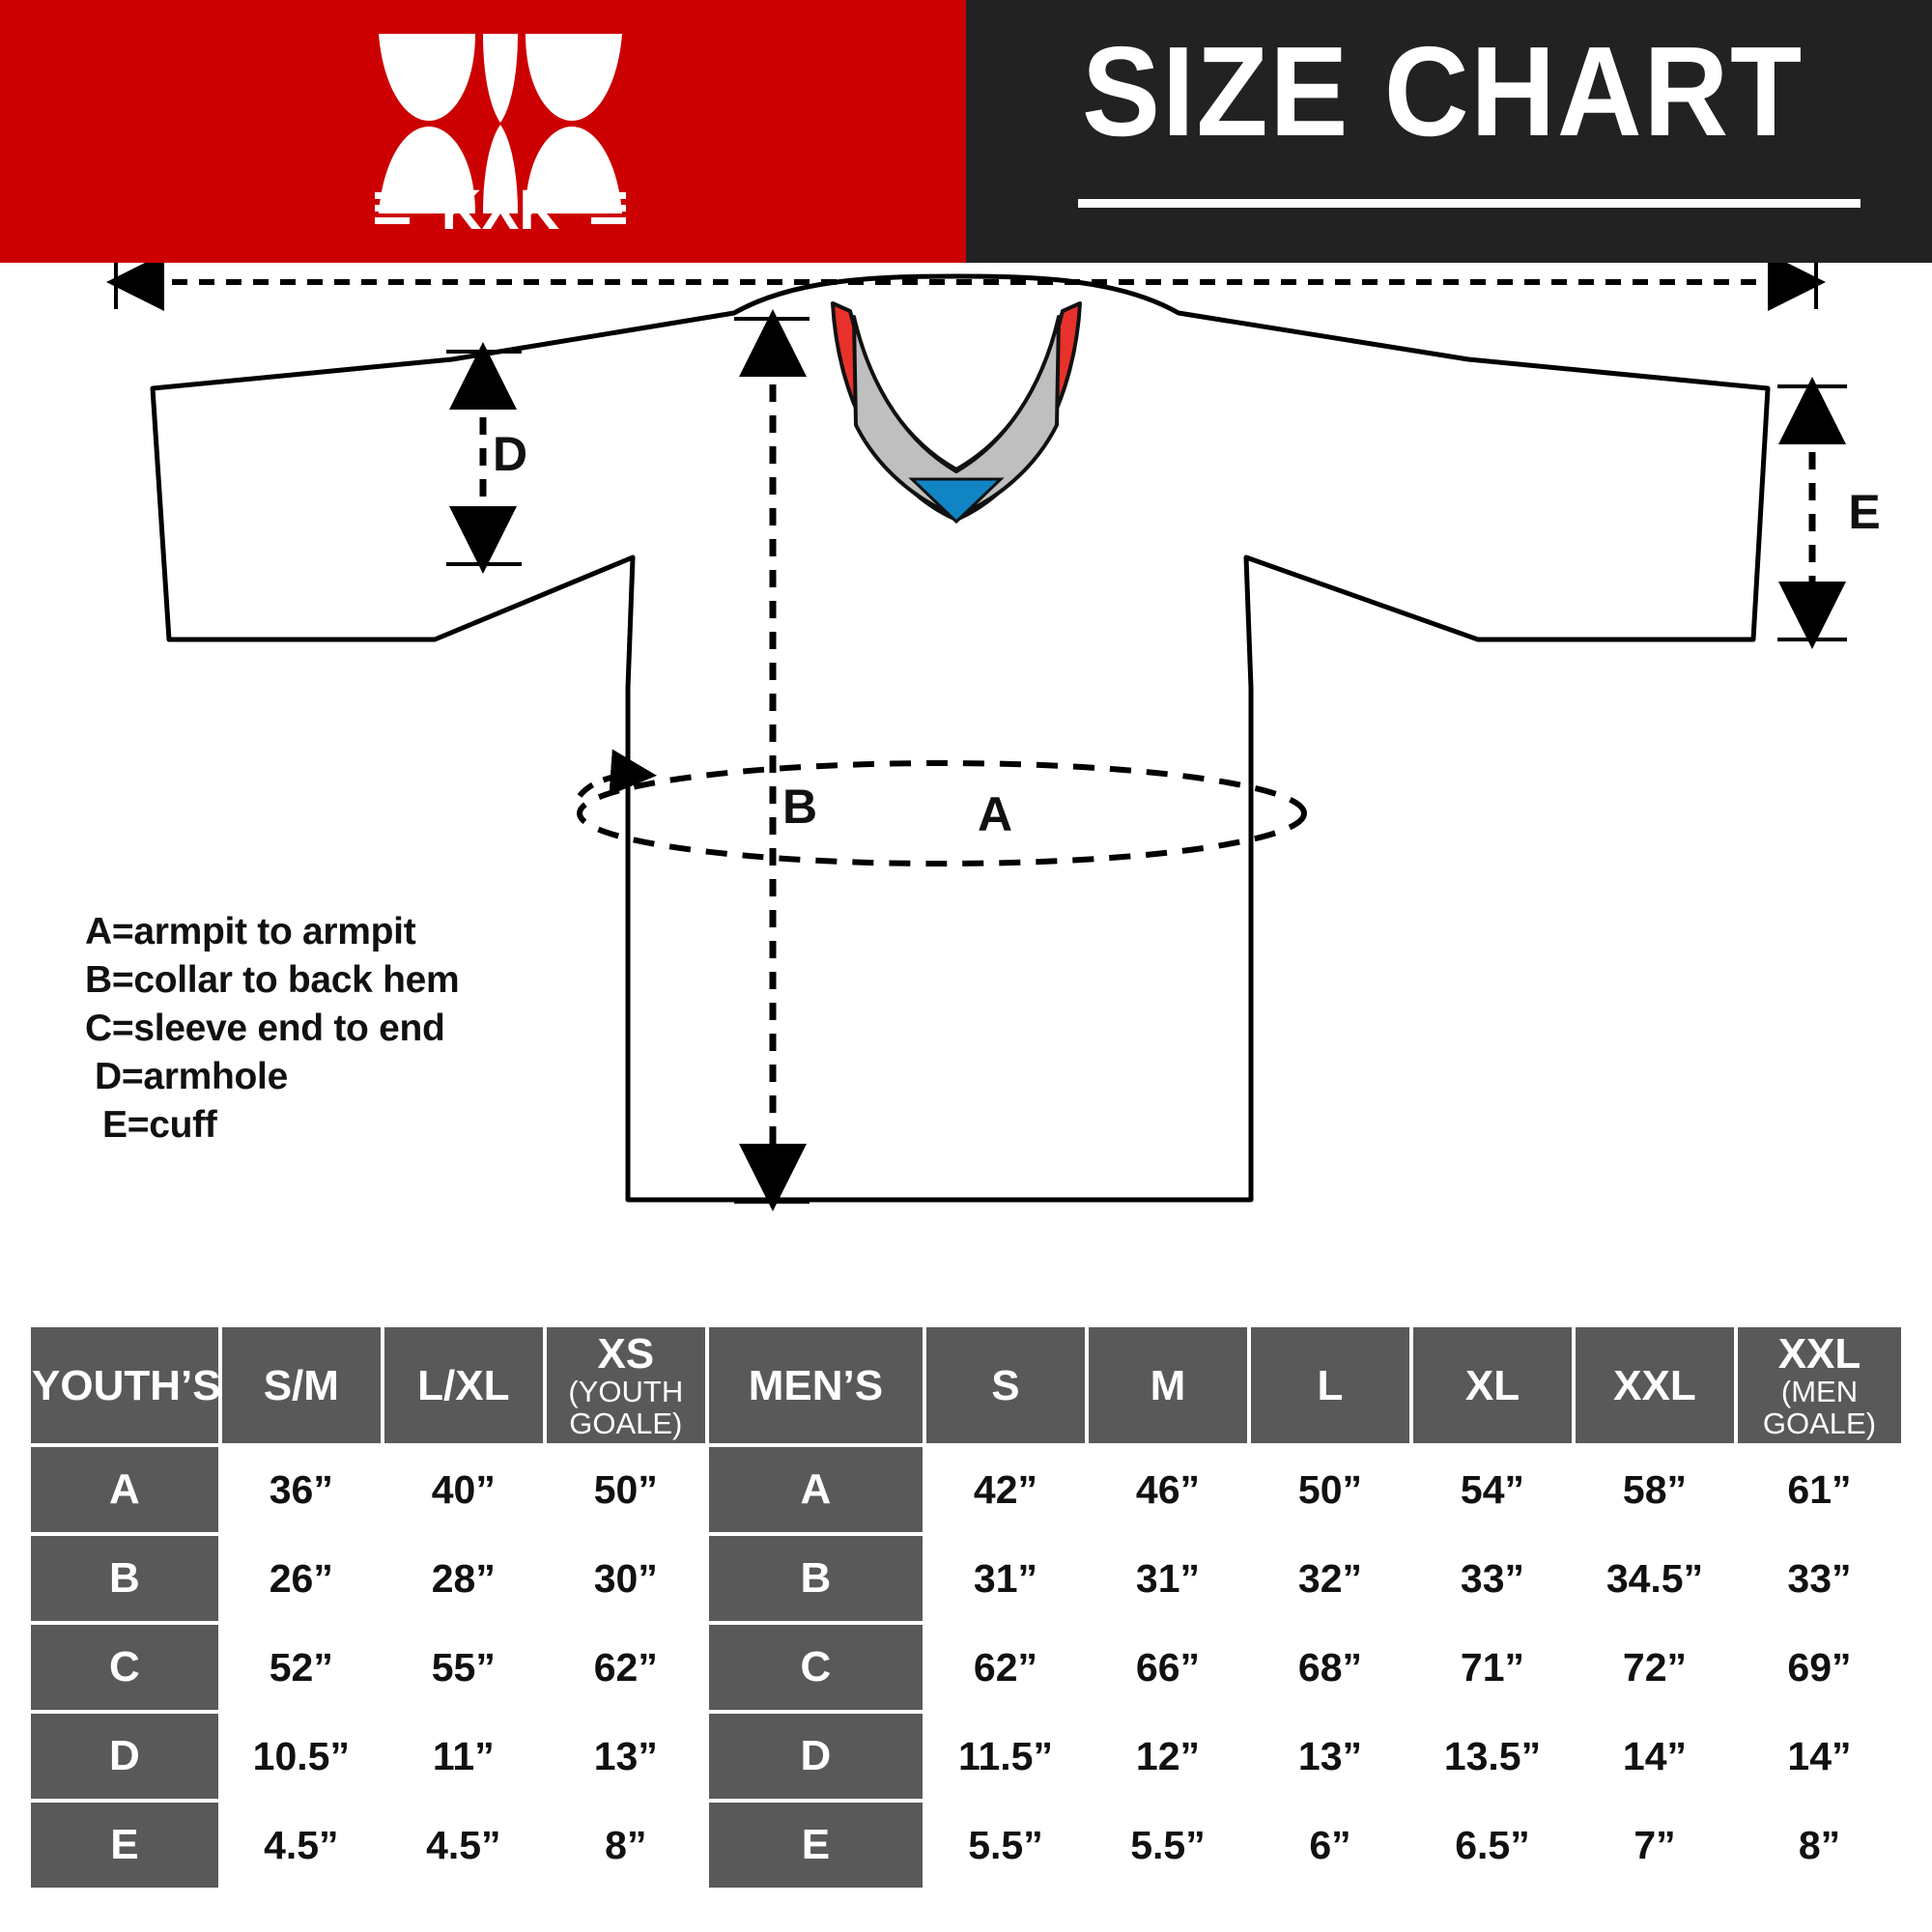 The height and width of the screenshot is (1932, 1932). What do you see at coordinates (1005, 1756) in the screenshot?
I see `mens-d-s: 11.5”` at bounding box center [1005, 1756].